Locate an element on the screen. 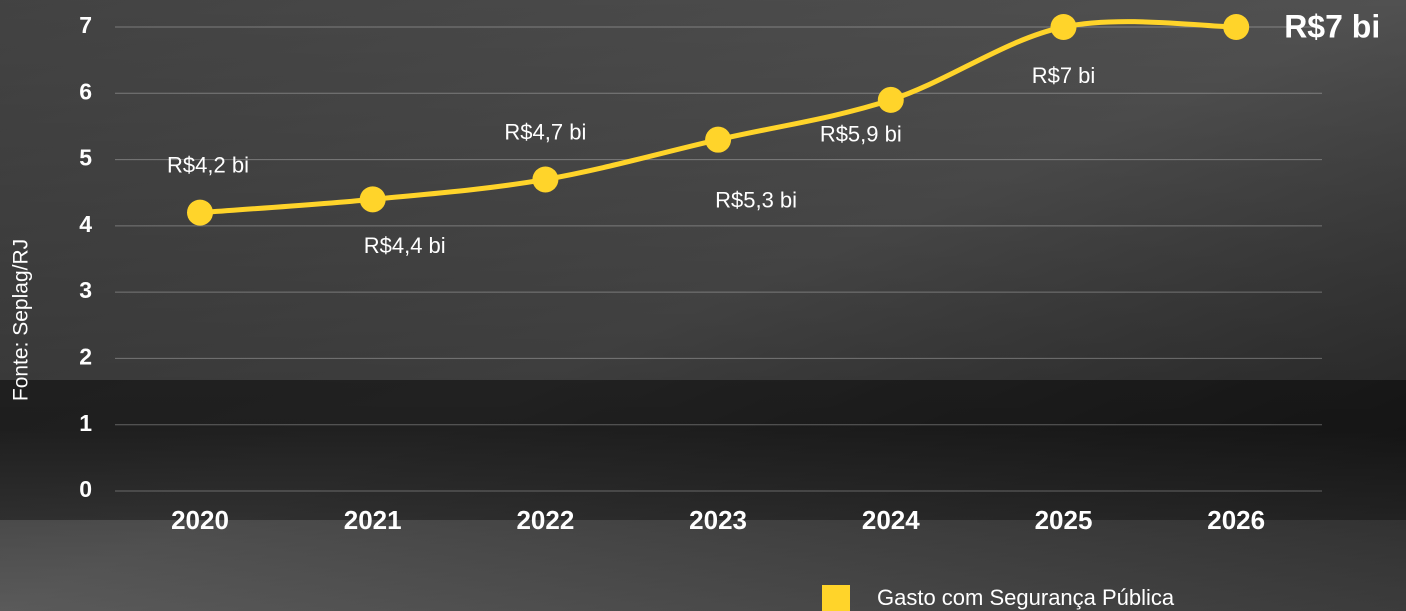 This screenshot has width=1406, height=611. x-tick-label: 2020 is located at coordinates (200, 520).